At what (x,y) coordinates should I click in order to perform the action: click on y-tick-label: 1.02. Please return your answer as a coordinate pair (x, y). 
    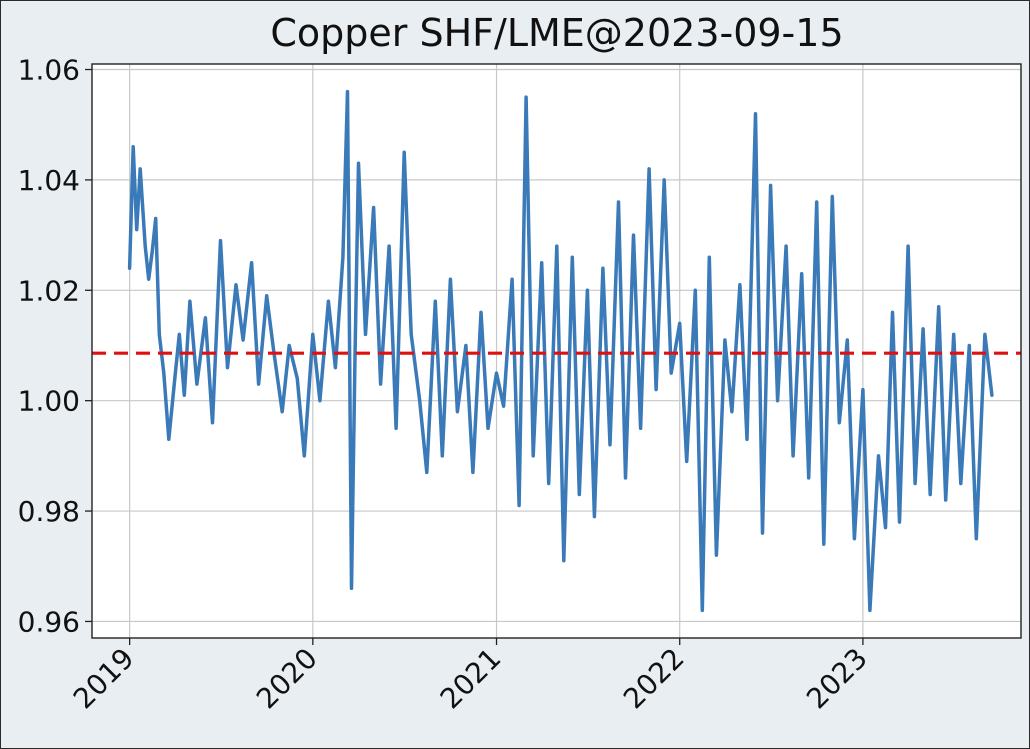
    Looking at the image, I should click on (49, 290).